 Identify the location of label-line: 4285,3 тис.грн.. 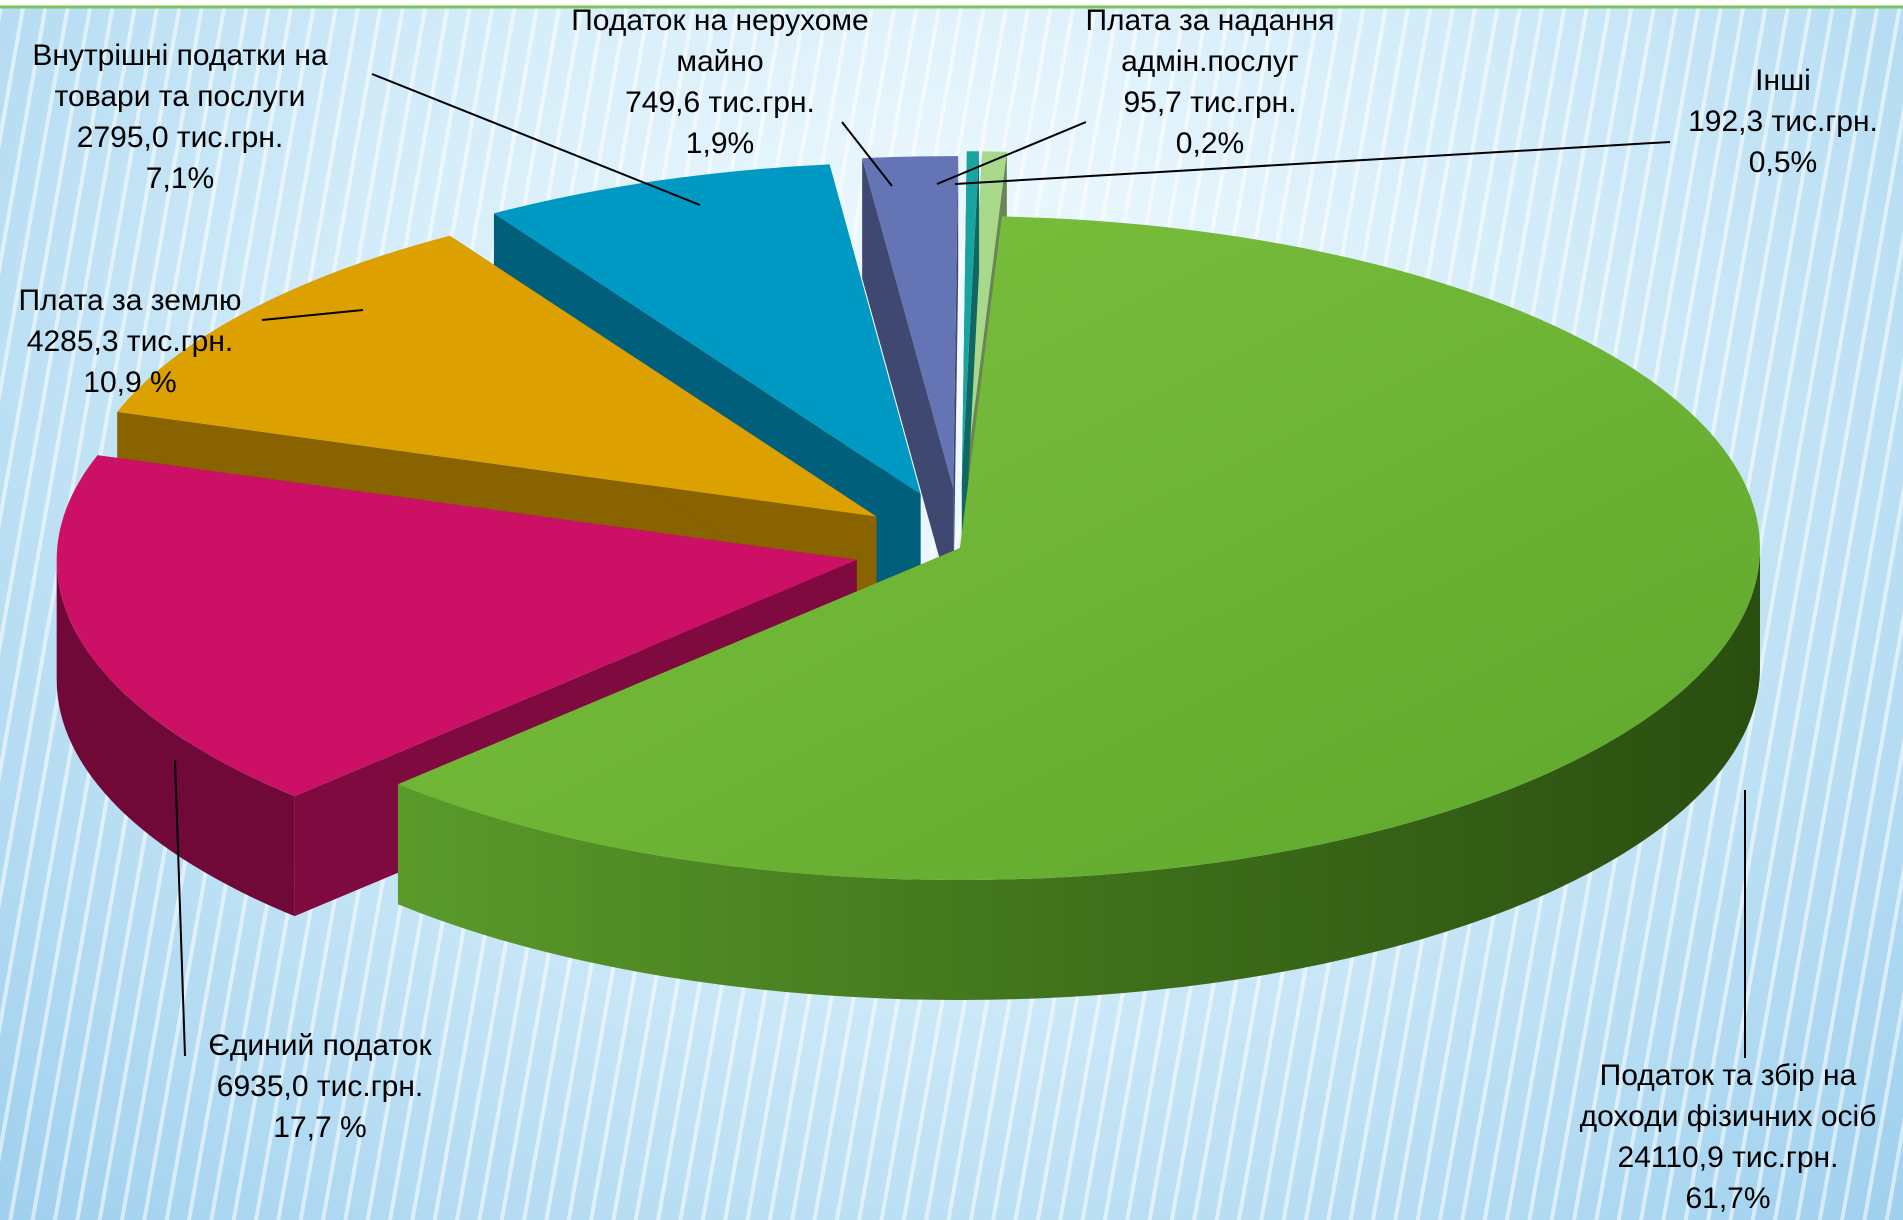
(130, 341).